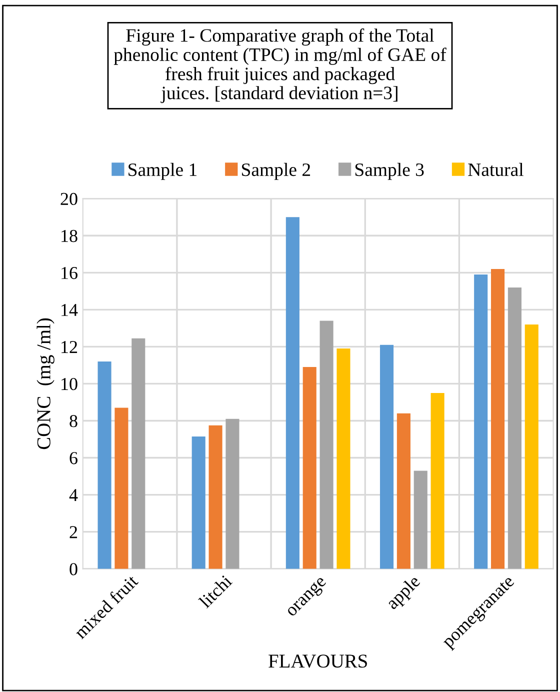 This screenshot has height=692, width=560. Describe the element at coordinates (70, 236) in the screenshot. I see `y-tick-label: 18` at that location.